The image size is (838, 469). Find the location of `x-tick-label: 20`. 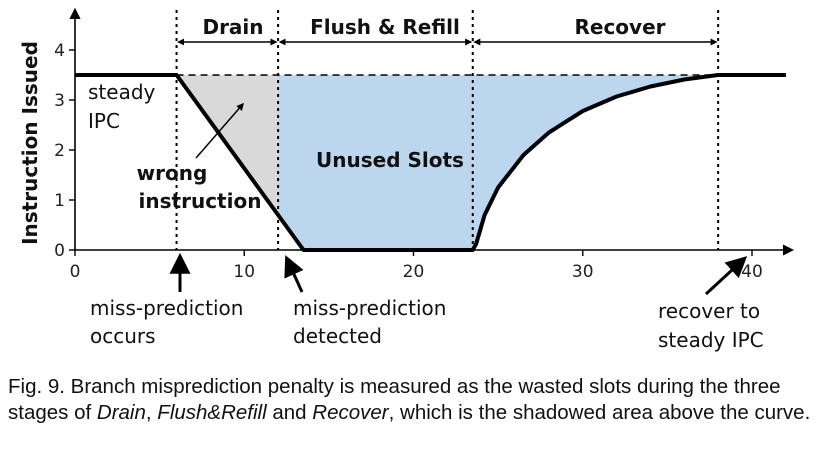

x-tick-label: 20 is located at coordinates (414, 272).